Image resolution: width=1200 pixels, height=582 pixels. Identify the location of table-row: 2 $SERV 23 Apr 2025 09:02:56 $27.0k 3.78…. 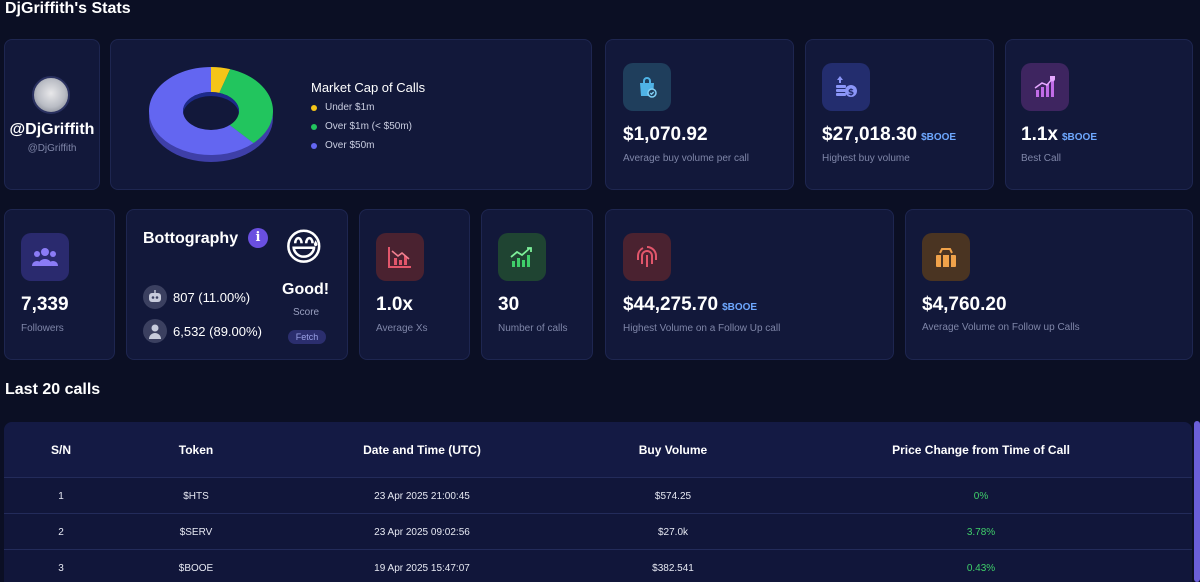
(598, 532).